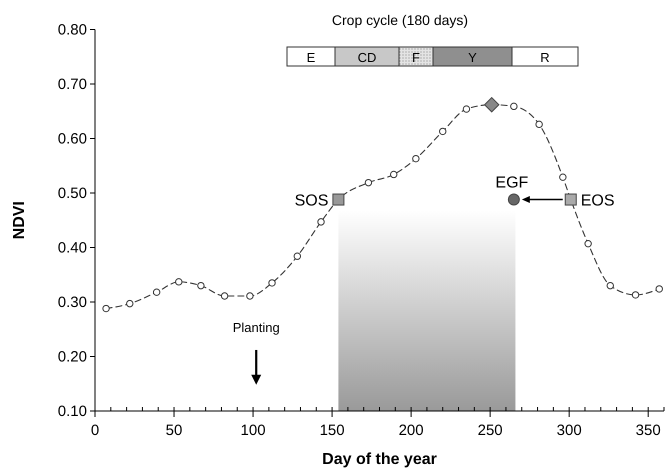  What do you see at coordinates (597, 201) in the screenshot?
I see `series-label: EOS` at bounding box center [597, 201].